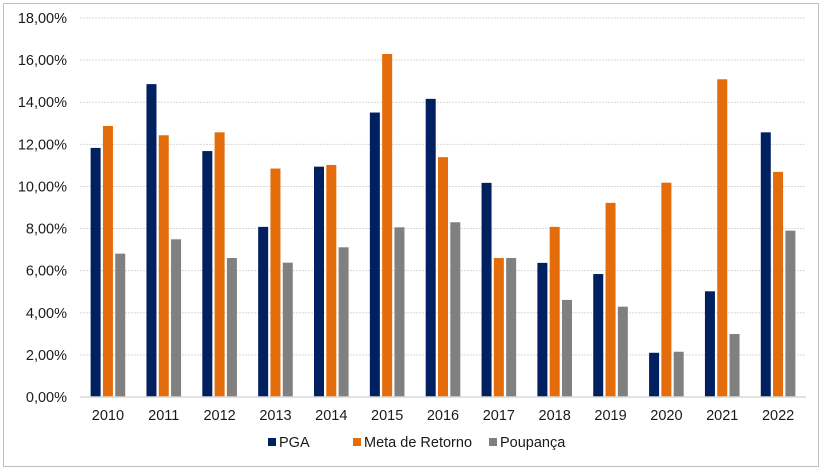 The height and width of the screenshot is (472, 825). What do you see at coordinates (610, 299) in the screenshot?
I see `bar-meta-de-retorno-2019` at bounding box center [610, 299].